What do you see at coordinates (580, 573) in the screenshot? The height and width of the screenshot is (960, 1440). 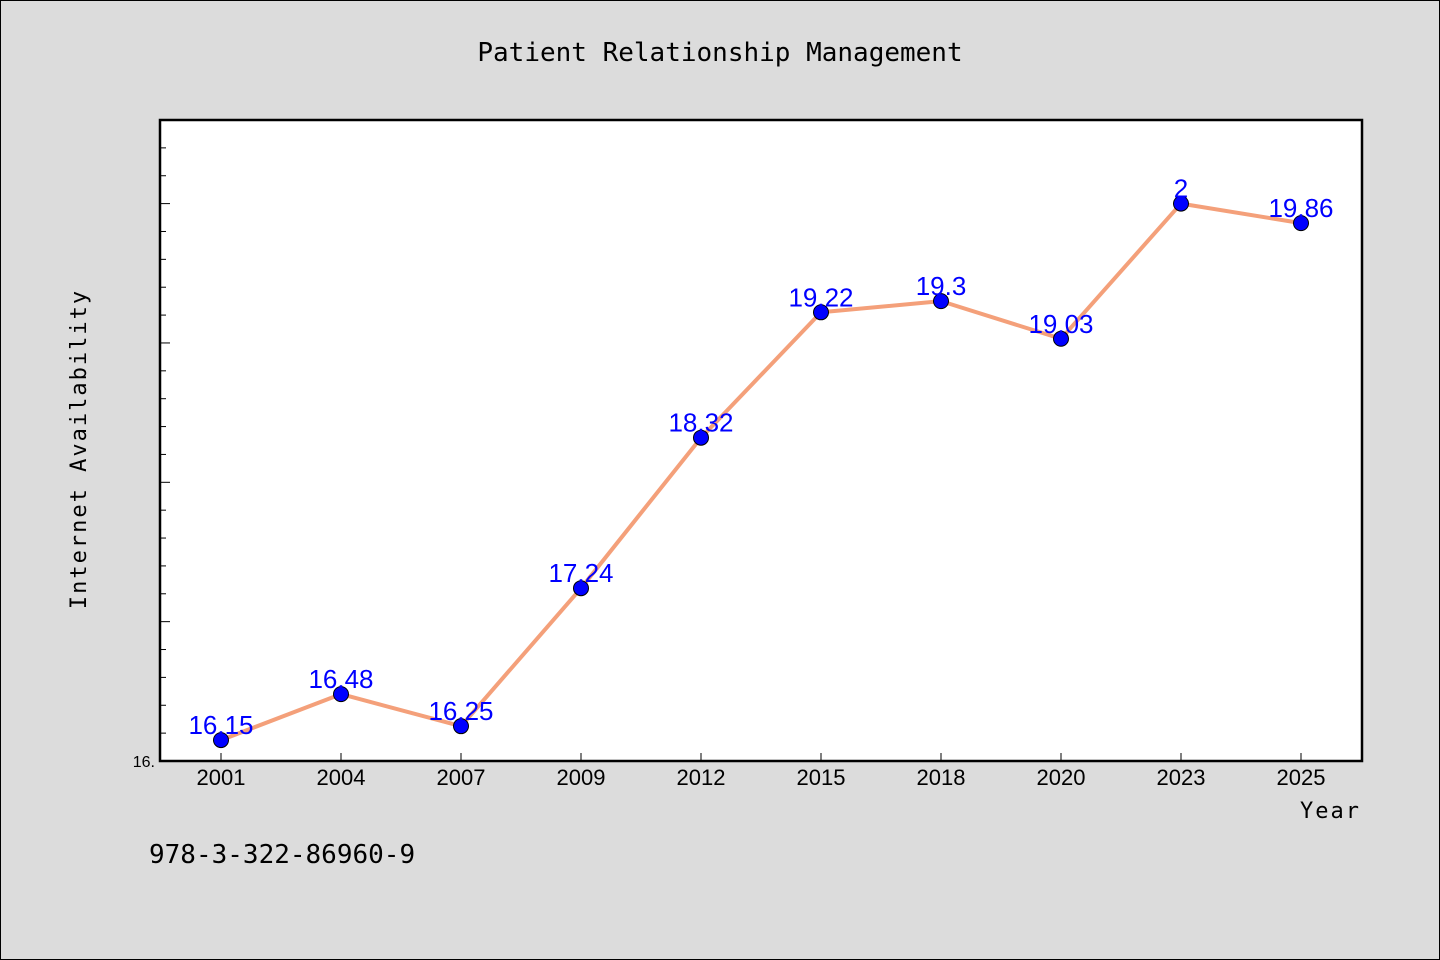 I see `data-label: 17.24` at bounding box center [580, 573].